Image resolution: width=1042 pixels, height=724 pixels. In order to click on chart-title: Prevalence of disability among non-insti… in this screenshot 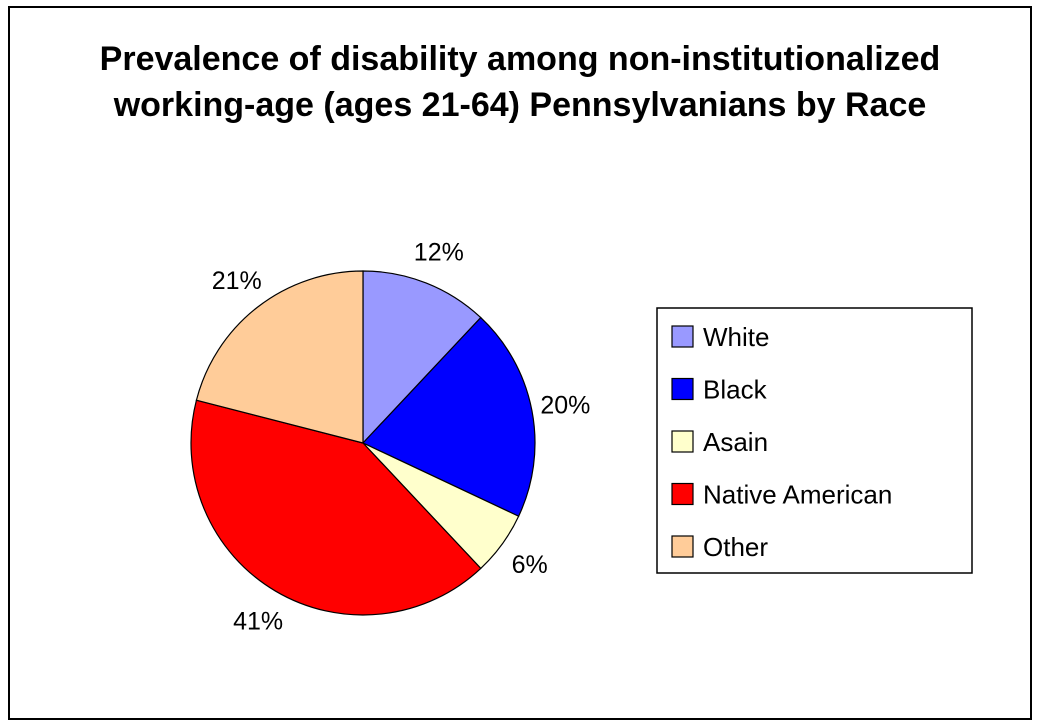, I will do `click(520, 82)`.